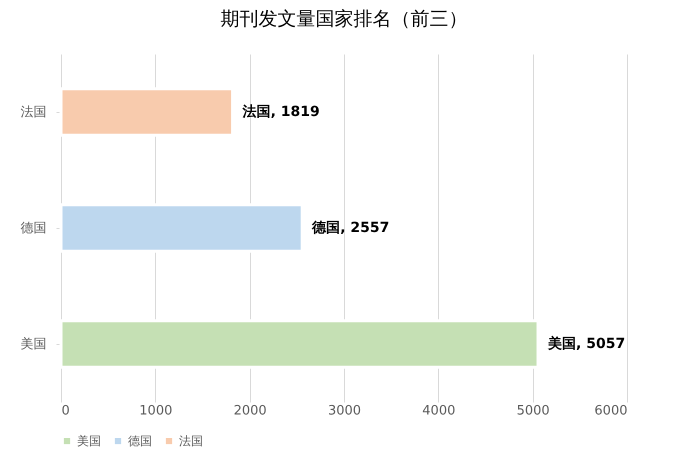  What do you see at coordinates (586, 343) in the screenshot?
I see `data-label: 美国, 5057` at bounding box center [586, 343].